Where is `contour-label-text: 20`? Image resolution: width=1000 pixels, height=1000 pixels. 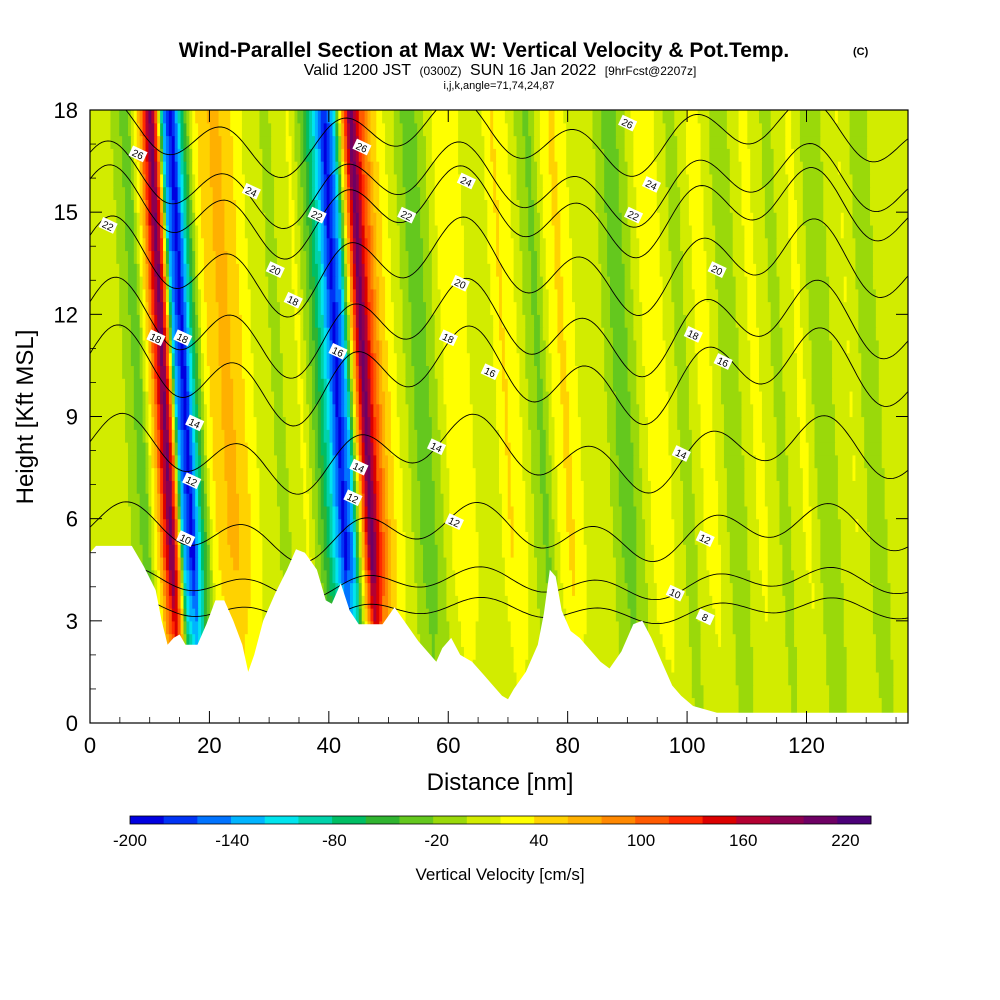
contour-label-text: 20 is located at coordinates (274, 271).